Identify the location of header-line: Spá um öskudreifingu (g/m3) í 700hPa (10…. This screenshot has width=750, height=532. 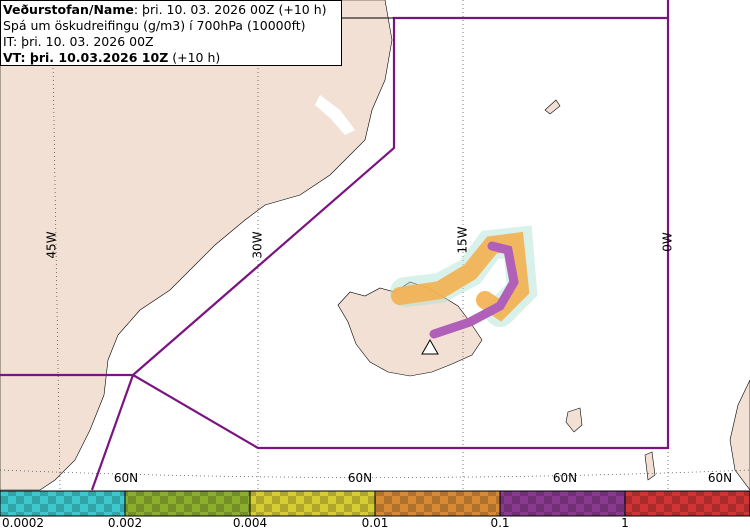
(172, 26).